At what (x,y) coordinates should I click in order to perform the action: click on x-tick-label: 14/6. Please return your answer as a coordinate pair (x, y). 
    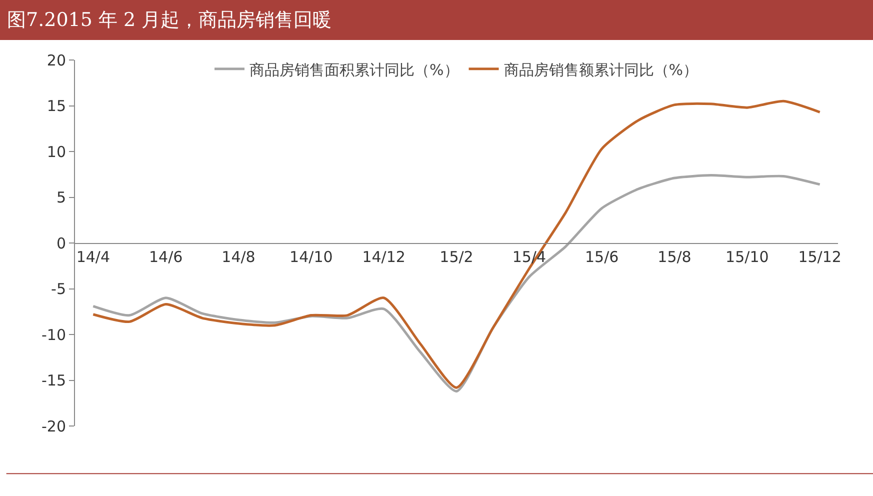
    Looking at the image, I should click on (165, 257).